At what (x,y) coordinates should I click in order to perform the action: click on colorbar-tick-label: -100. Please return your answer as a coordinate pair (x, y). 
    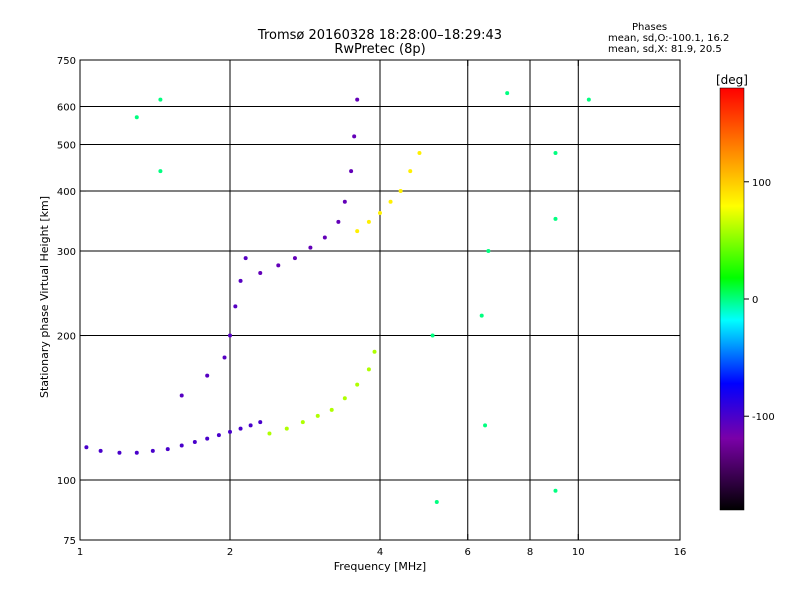
    Looking at the image, I should click on (763, 417).